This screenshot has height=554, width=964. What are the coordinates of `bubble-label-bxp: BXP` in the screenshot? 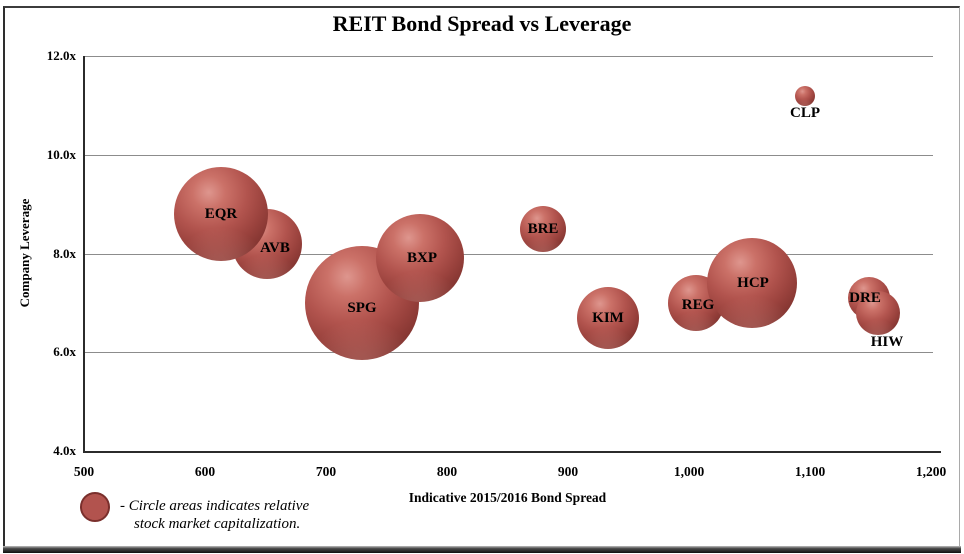 It's located at (422, 258).